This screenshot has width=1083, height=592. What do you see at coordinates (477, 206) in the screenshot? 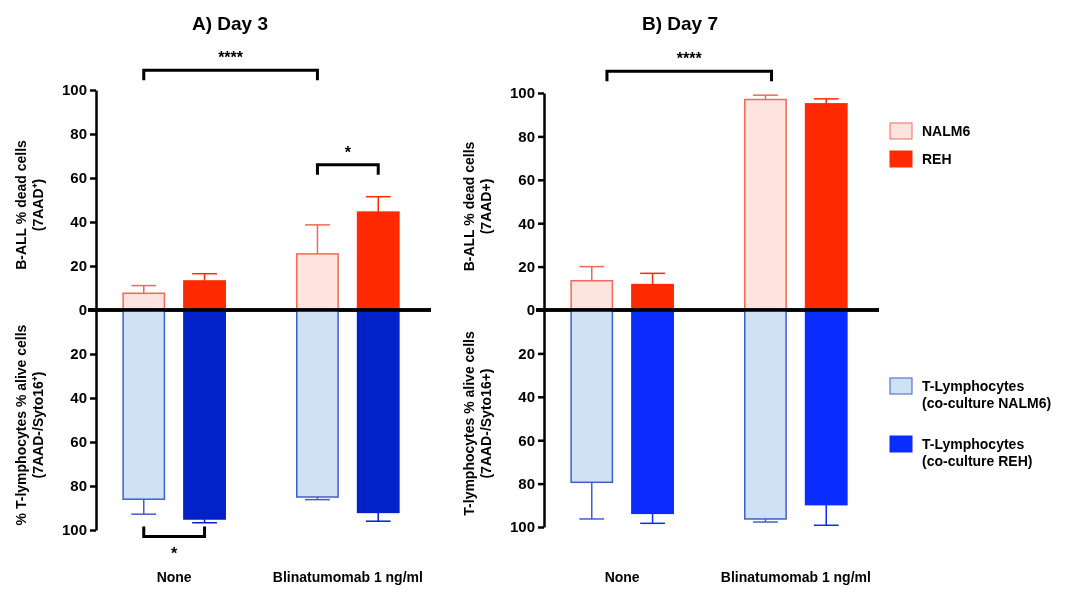
I see `y-axis-title: B-ALL % dead cells (7AAD+)` at bounding box center [477, 206].